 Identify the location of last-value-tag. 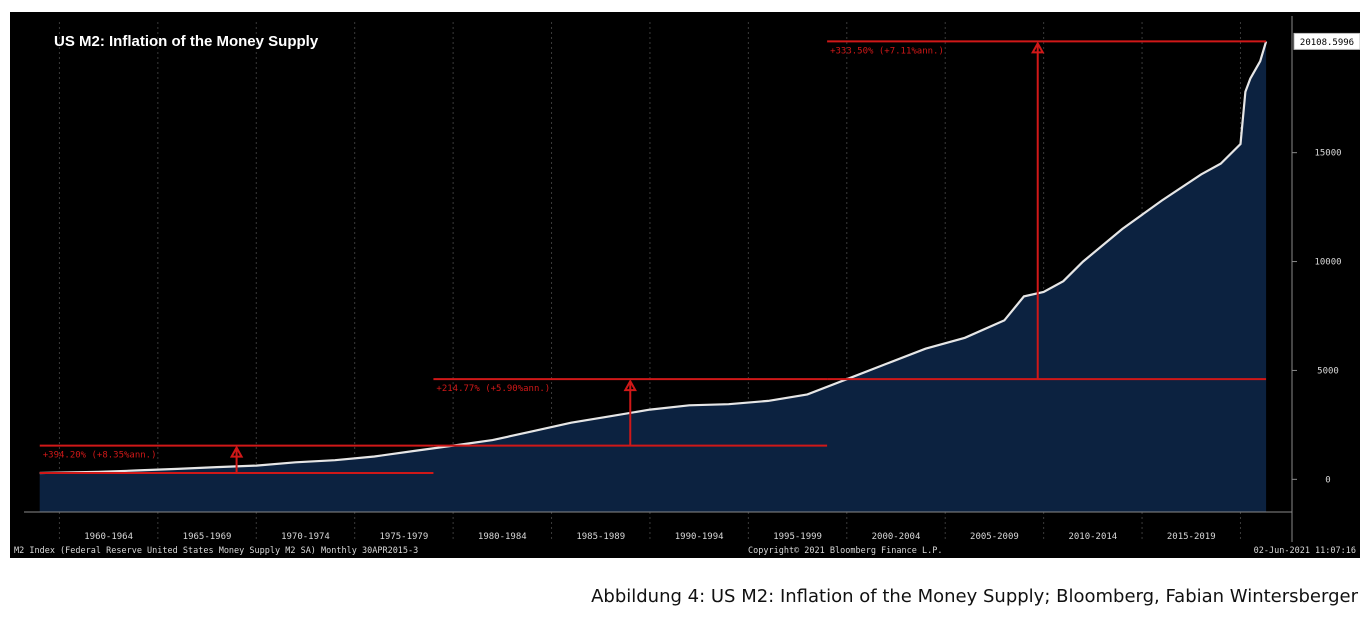
(1326, 41).